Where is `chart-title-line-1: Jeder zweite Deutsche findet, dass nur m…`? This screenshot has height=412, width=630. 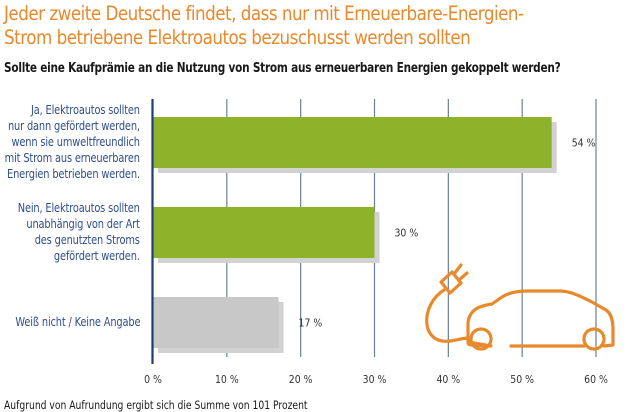
chart-title-line-1: Jeder zweite Deutsche findet, dass nur m… is located at coordinates (264, 13).